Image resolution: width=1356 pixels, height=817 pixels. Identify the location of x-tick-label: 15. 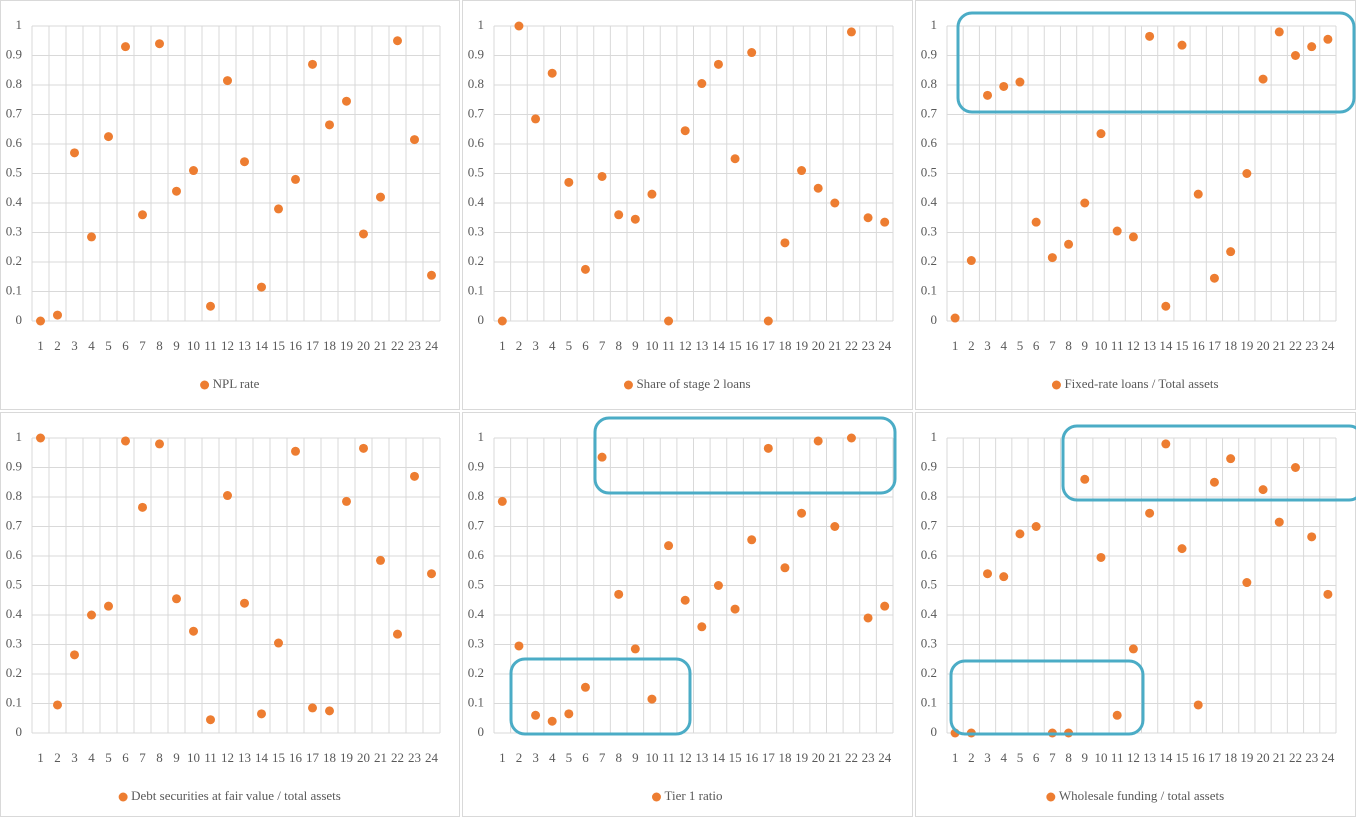
(735, 757).